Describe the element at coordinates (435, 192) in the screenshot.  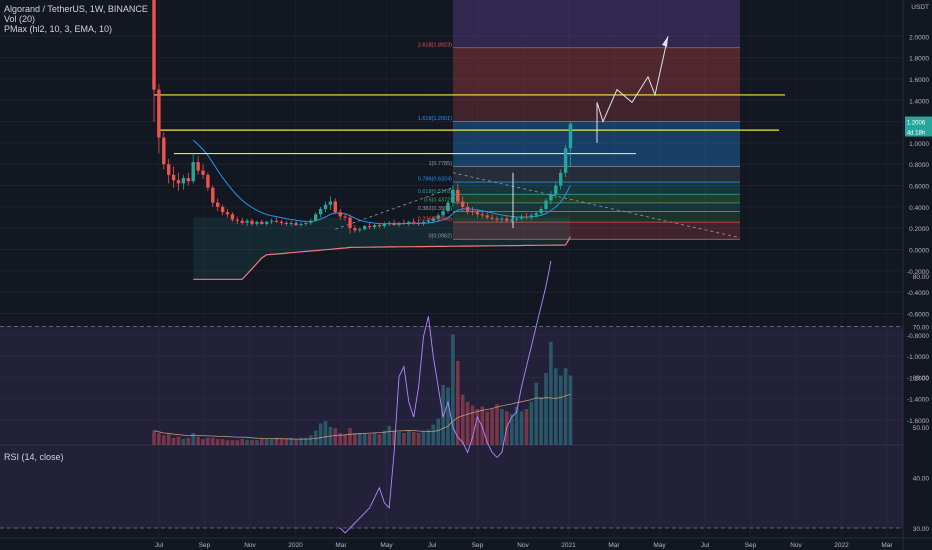
I see `fib-level-label: 0.618(0.5178)` at that location.